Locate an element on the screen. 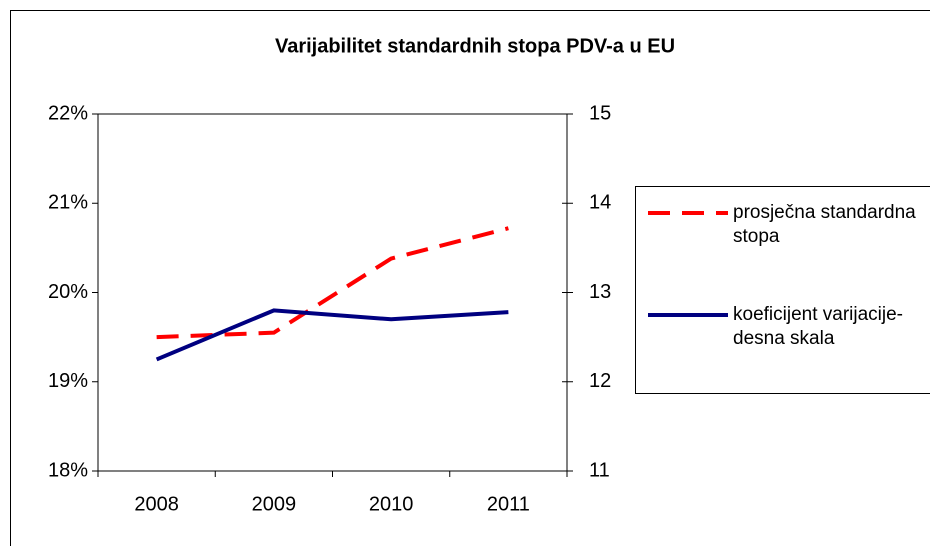 This screenshot has height=546, width=930. y2-tick-label: 12 is located at coordinates (600, 381).